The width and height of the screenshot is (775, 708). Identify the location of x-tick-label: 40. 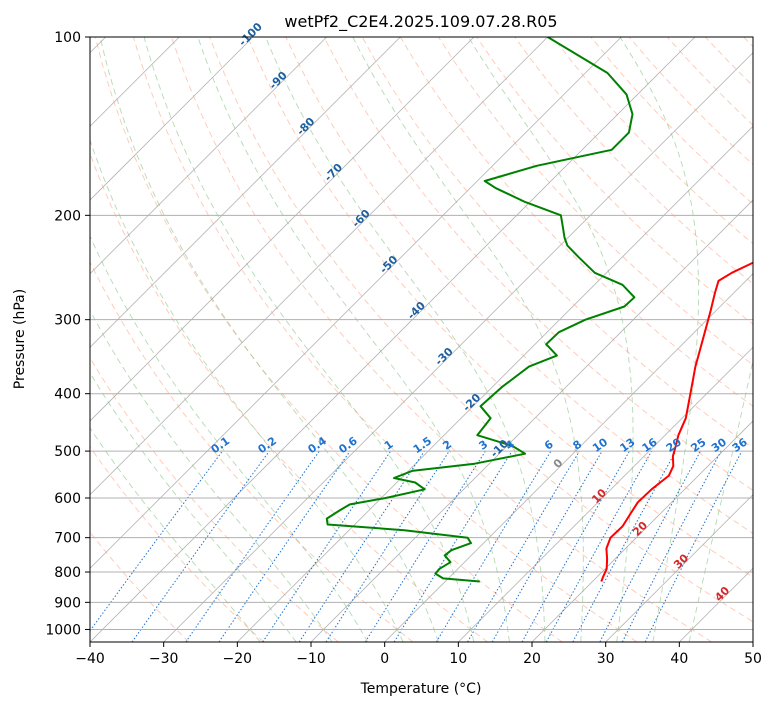
(679, 659).